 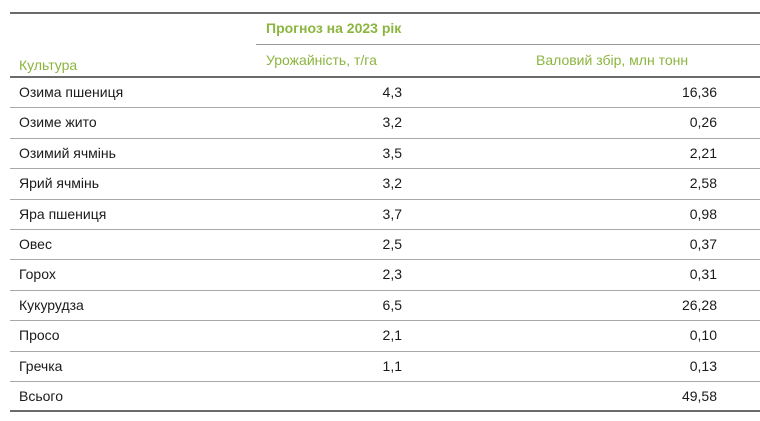 I want to click on table-row: Озиме жито 3,2 0,26, so click(x=385, y=123).